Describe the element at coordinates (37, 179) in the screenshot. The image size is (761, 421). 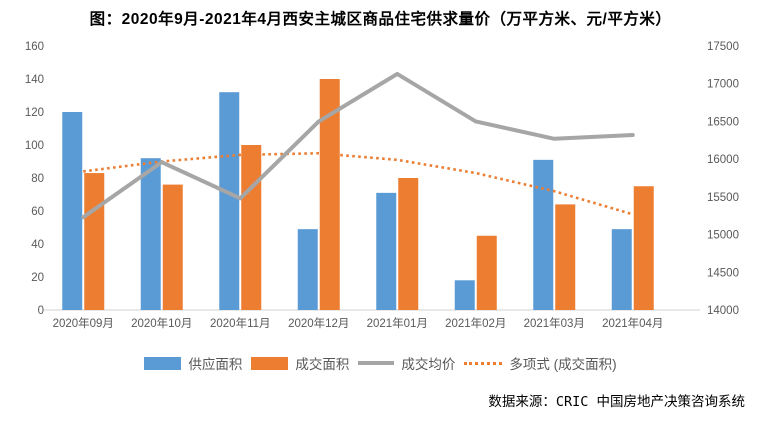
I see `left-axis-tick-label: 80` at that location.